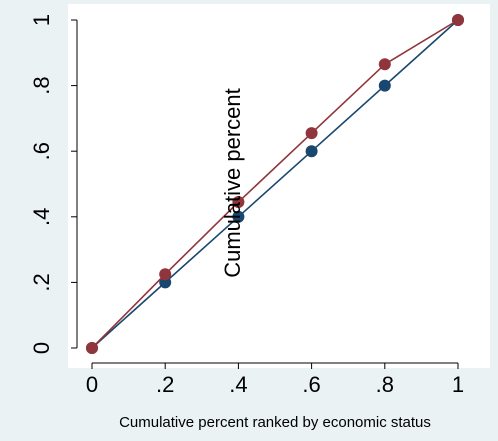 This screenshot has height=441, width=498. What do you see at coordinates (165, 384) in the screenshot?
I see `x-tick-label: .2` at bounding box center [165, 384].